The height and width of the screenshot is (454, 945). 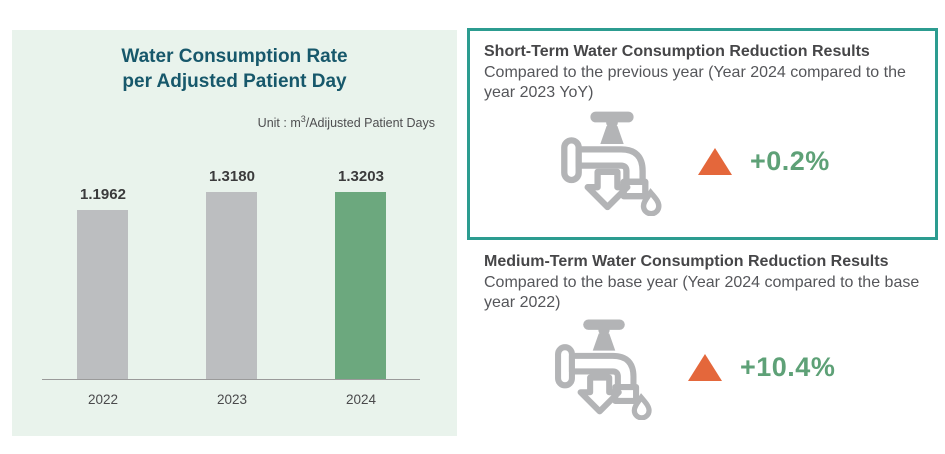 I want to click on x-tick-2024: 2024, so click(x=361, y=399).